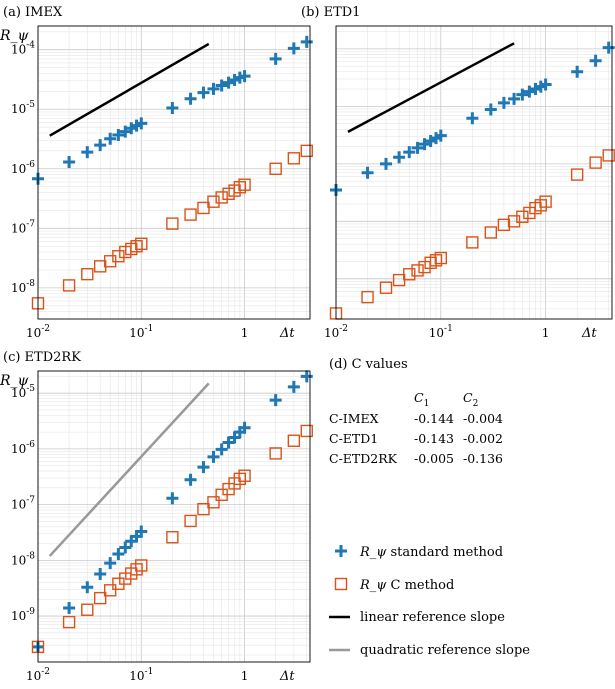 This screenshot has height=689, width=615. What do you see at coordinates (468, 397) in the screenshot?
I see `c2-header-base: C` at bounding box center [468, 397].